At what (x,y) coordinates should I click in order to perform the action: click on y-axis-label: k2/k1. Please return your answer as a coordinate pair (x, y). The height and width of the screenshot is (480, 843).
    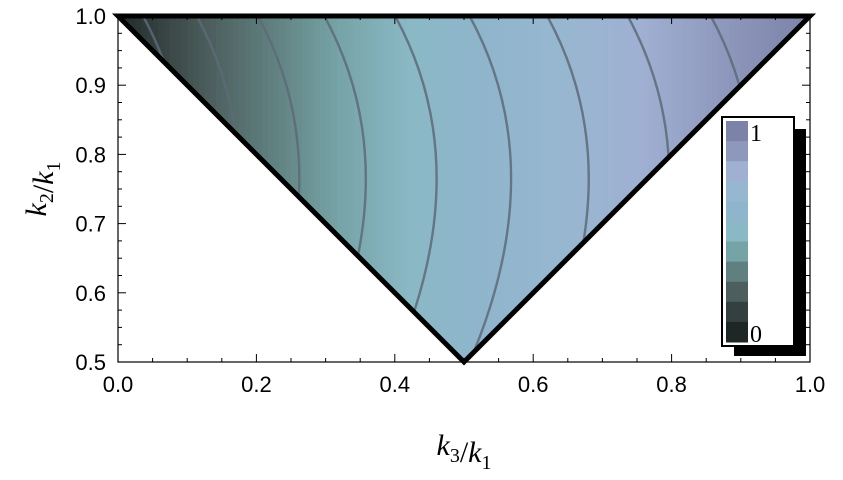
    Looking at the image, I should click on (42, 189).